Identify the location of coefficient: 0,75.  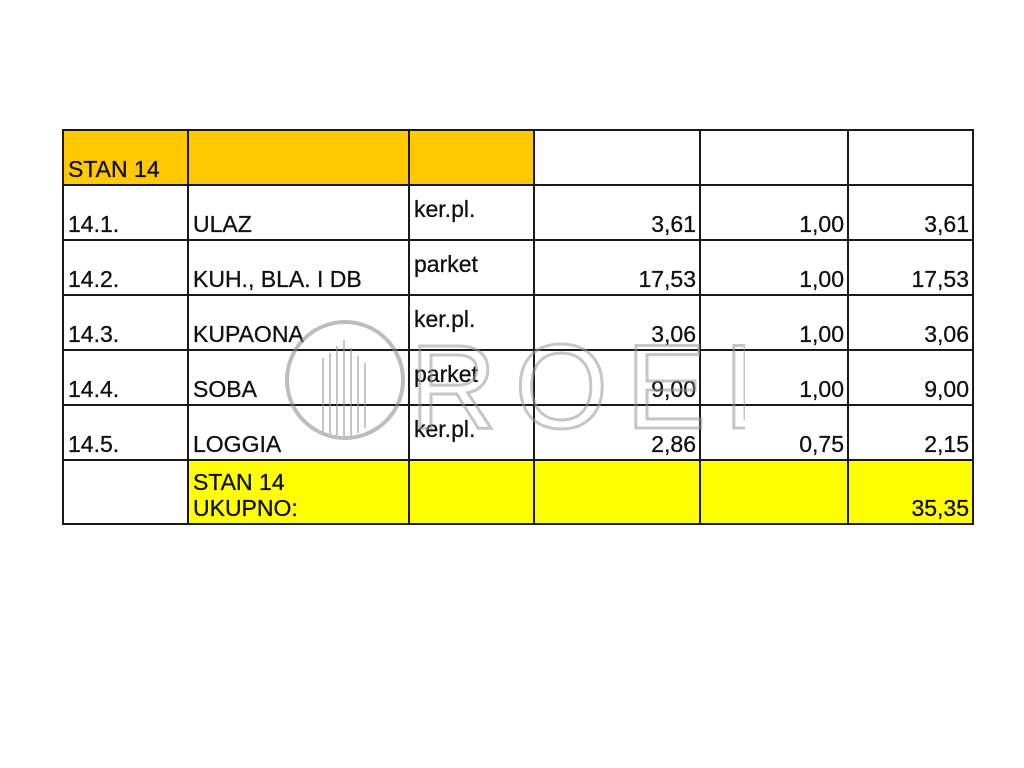
(774, 432).